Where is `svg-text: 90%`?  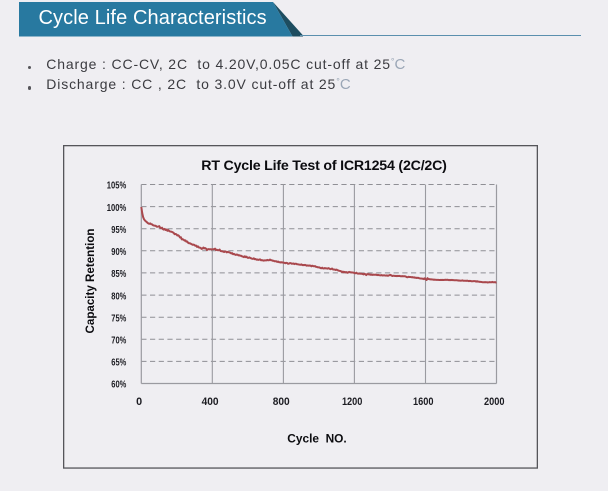 svg-text: 90% is located at coordinates (118, 252).